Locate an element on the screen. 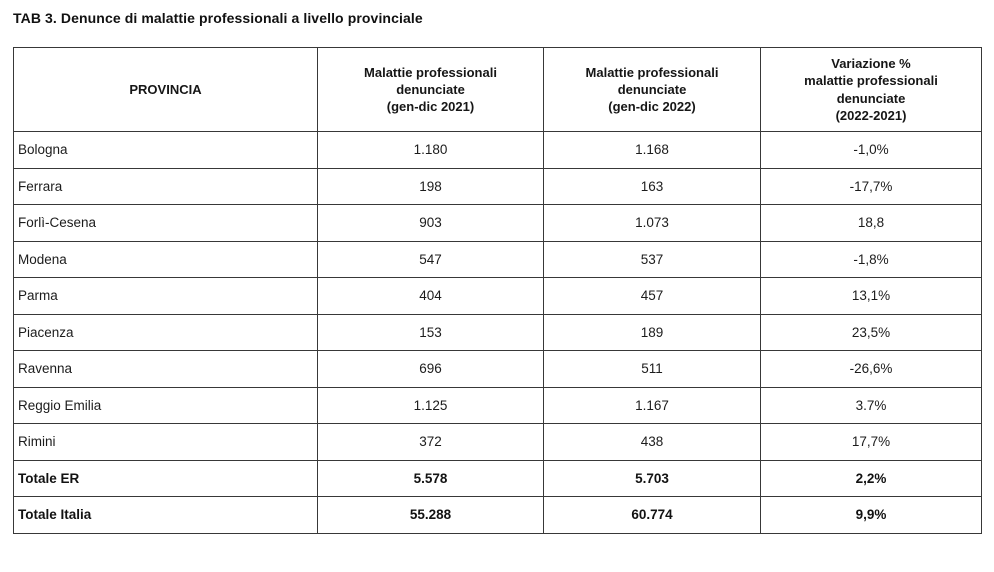 This screenshot has height=572, width=994. cell-provincia: Piacenza is located at coordinates (165, 332).